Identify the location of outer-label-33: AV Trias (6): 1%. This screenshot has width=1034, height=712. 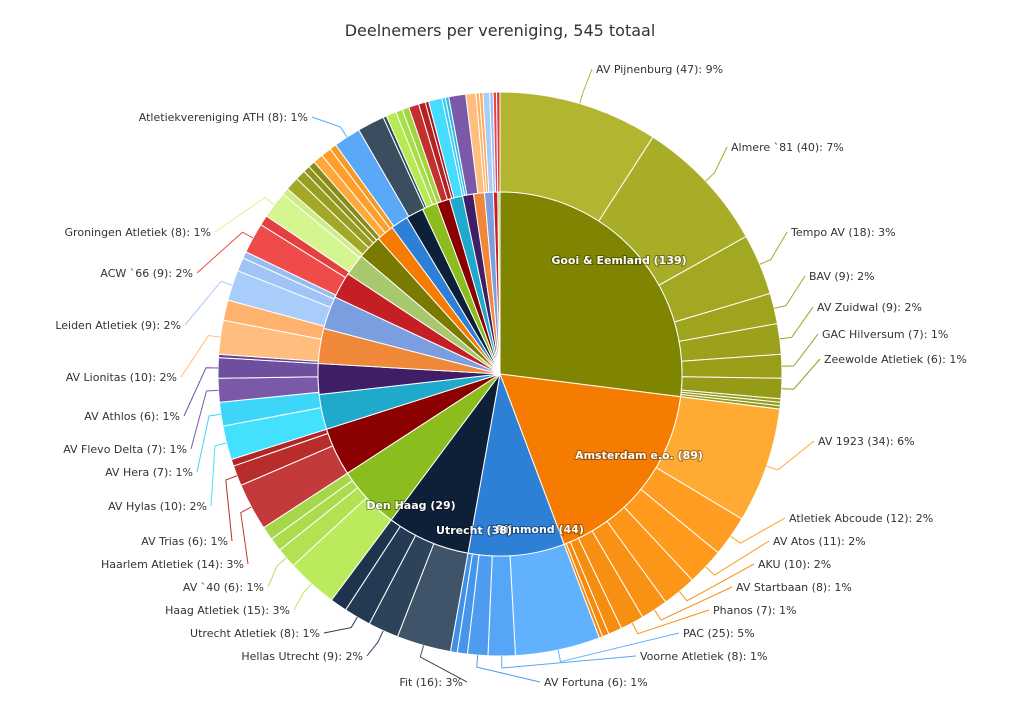
(184, 541).